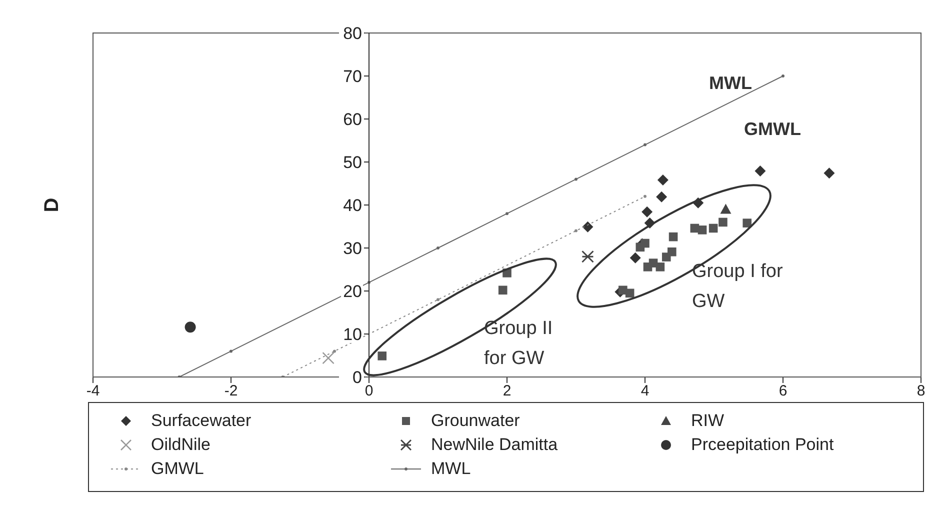  Describe the element at coordinates (645, 391) in the screenshot. I see `x-tick-label: 4` at that location.